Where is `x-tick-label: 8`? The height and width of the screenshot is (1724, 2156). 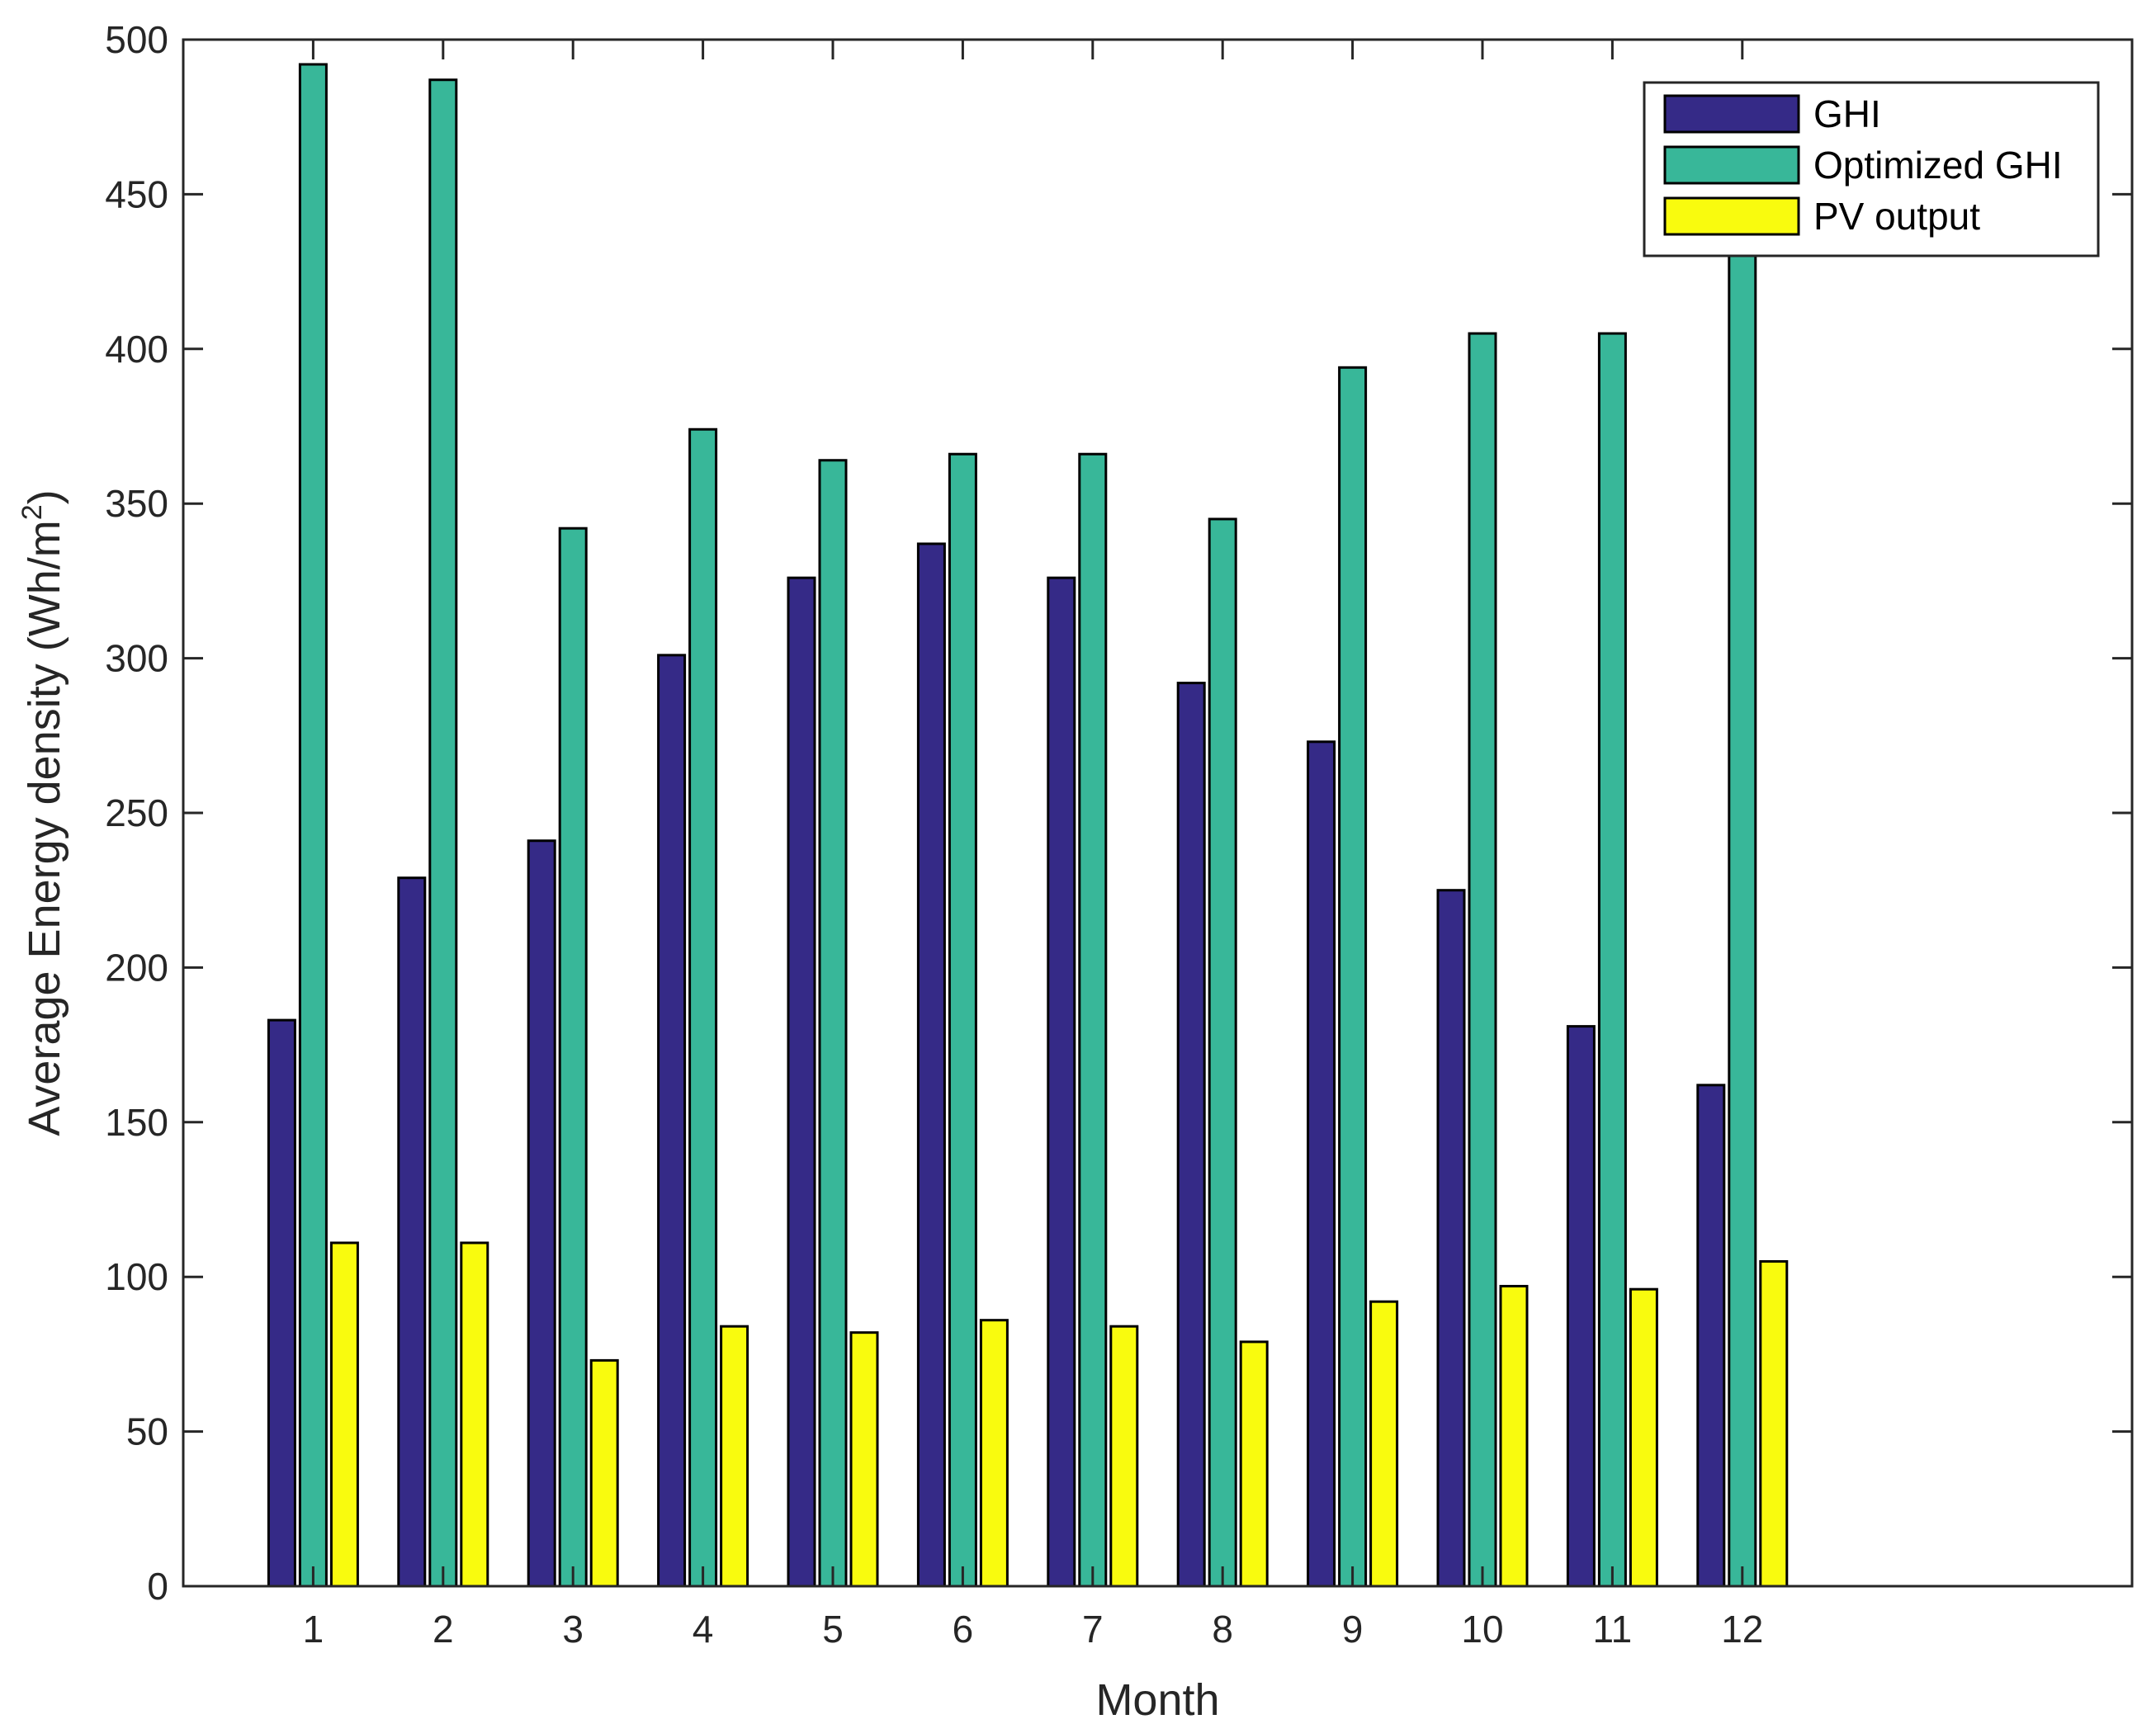
x-tick-label: 8 is located at coordinates (1222, 1629).